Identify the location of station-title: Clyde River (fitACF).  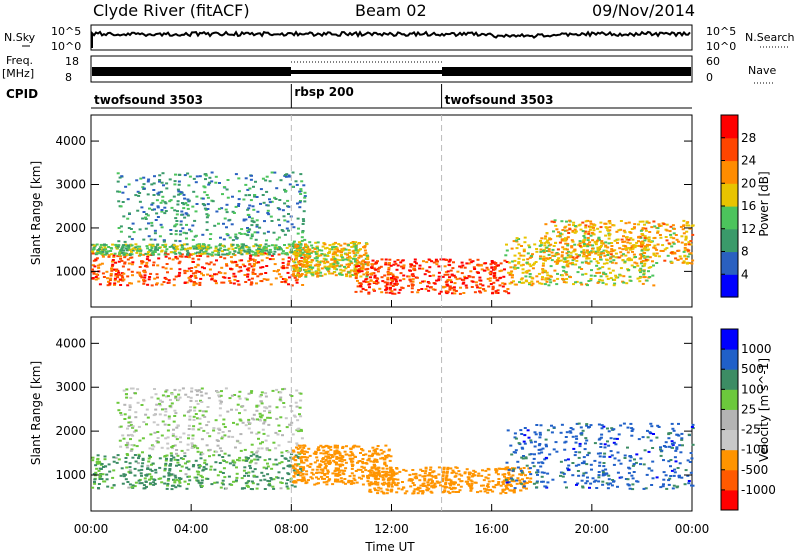
(171, 10).